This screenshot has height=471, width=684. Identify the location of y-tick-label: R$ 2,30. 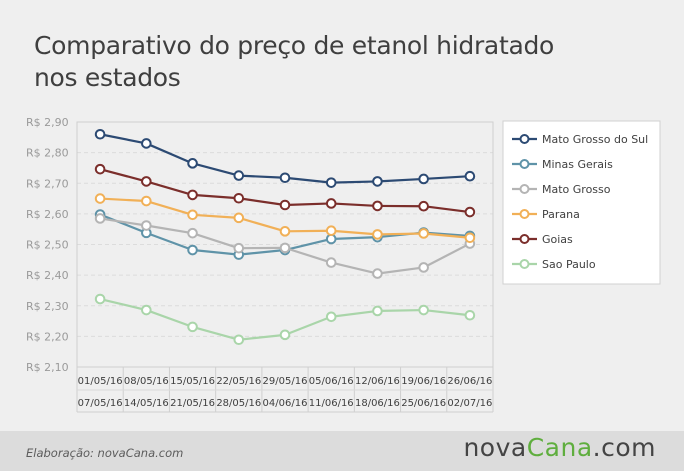
(47, 306).